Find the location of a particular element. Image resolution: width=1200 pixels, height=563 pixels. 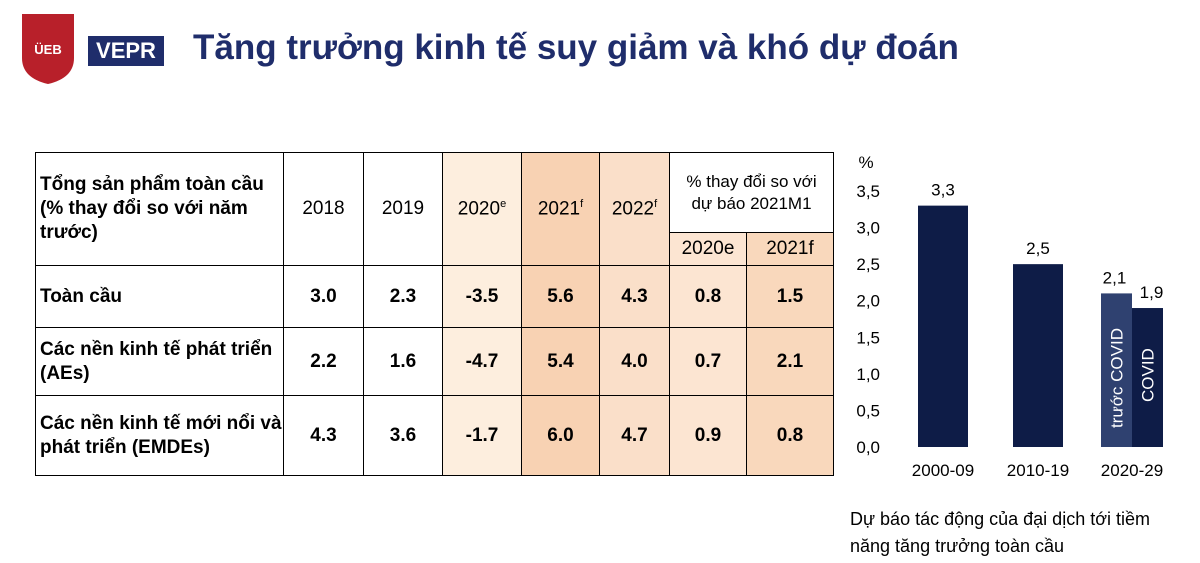

change-group-header: % thay đổi so với dự báo 2021M1 is located at coordinates (751, 192).